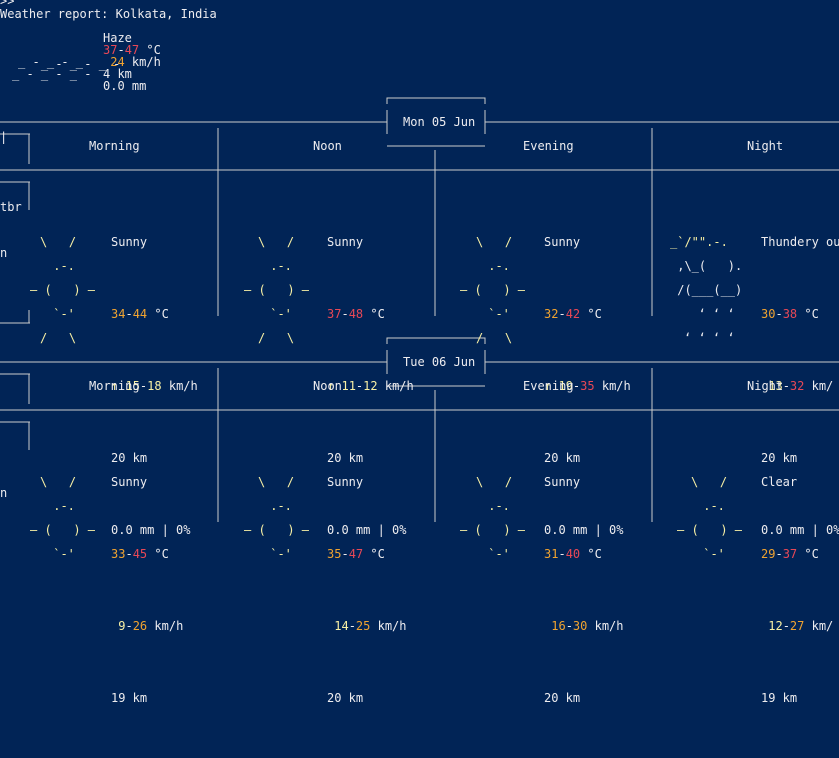  I want to click on haze-icon-line-3: _ - _ - _ -, so click(52, 74).